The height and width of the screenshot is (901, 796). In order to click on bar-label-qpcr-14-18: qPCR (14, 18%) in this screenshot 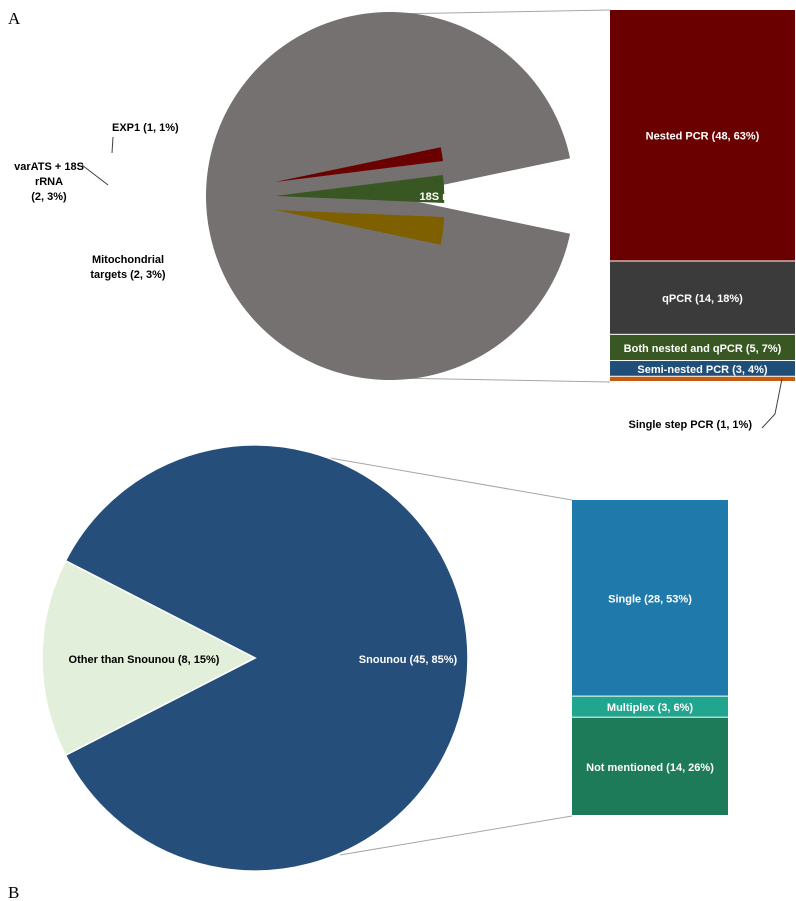, I will do `click(702, 299)`.